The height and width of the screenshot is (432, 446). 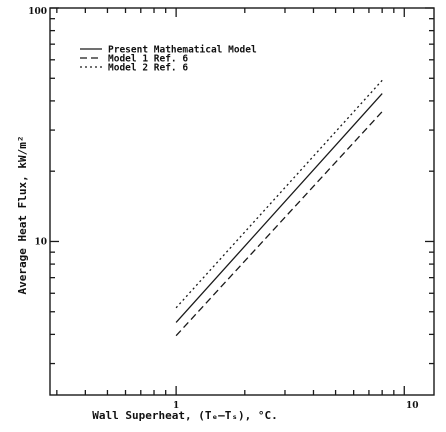 I want to click on y-tick-label: 100, so click(x=37, y=12).